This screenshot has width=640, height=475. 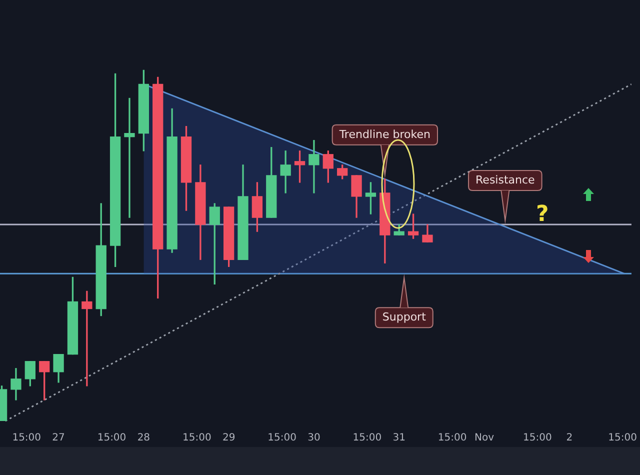 What do you see at coordinates (569, 438) in the screenshot?
I see `x-tick-label: 2` at bounding box center [569, 438].